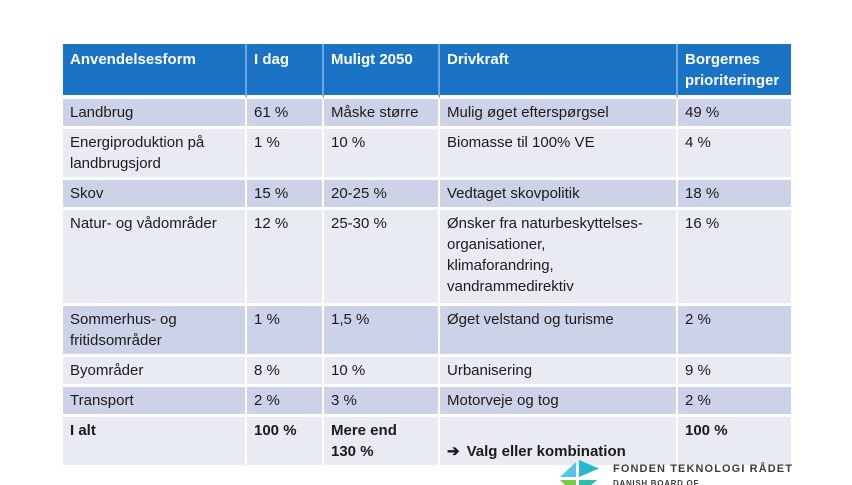  Describe the element at coordinates (285, 71) in the screenshot. I see `col-header-i-dag: I dag` at that location.